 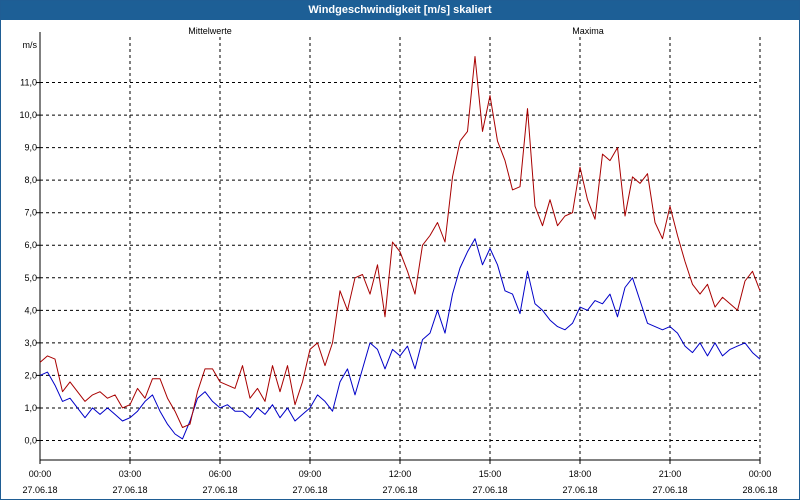 What do you see at coordinates (30, 310) in the screenshot?
I see `y-tick-label: 4,0` at bounding box center [30, 310].